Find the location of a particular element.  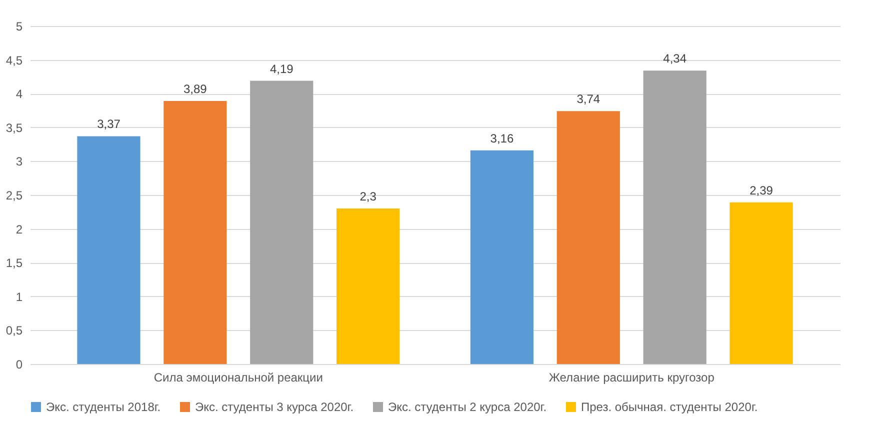

y-tick-label: 2,5 is located at coordinates (14, 195).